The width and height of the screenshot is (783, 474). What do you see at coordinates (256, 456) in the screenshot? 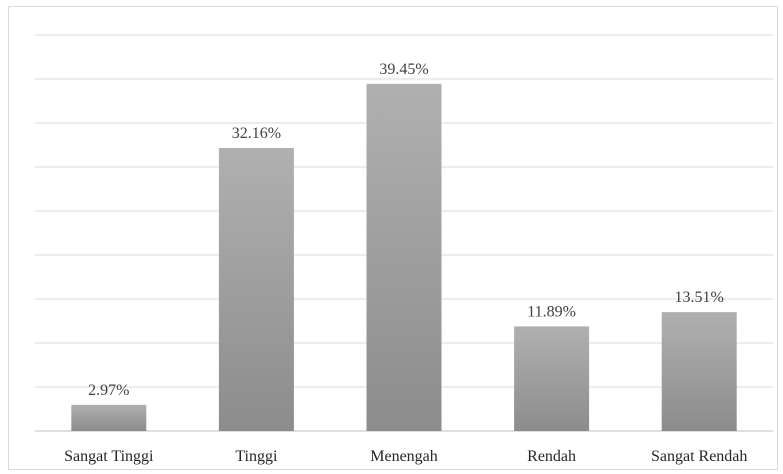
I see `x-tick-label: Tinggi` at bounding box center [256, 456].